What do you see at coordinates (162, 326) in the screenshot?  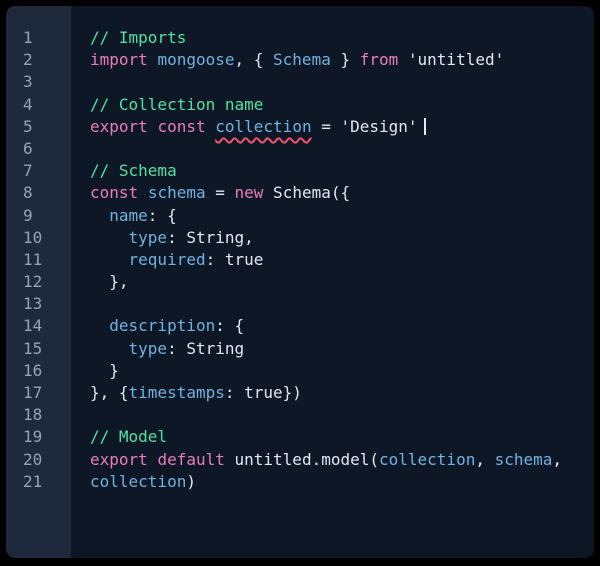 I see `code-token: description` at bounding box center [162, 326].